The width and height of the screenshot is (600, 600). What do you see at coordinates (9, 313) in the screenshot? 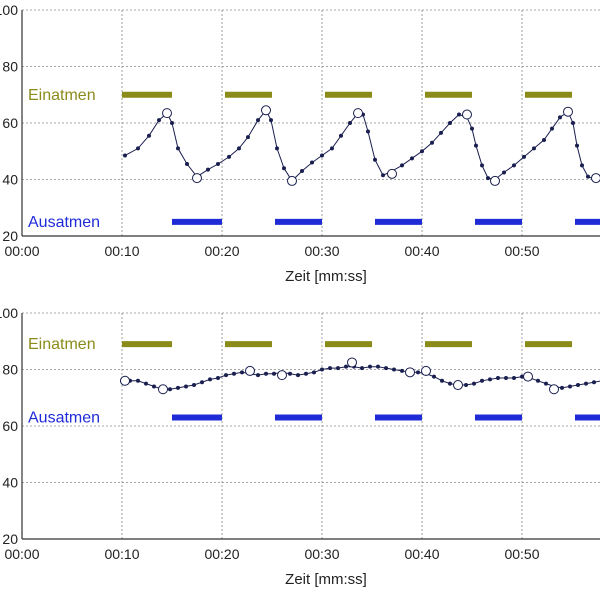
I see `y-tick-label: 100` at bounding box center [9, 313].